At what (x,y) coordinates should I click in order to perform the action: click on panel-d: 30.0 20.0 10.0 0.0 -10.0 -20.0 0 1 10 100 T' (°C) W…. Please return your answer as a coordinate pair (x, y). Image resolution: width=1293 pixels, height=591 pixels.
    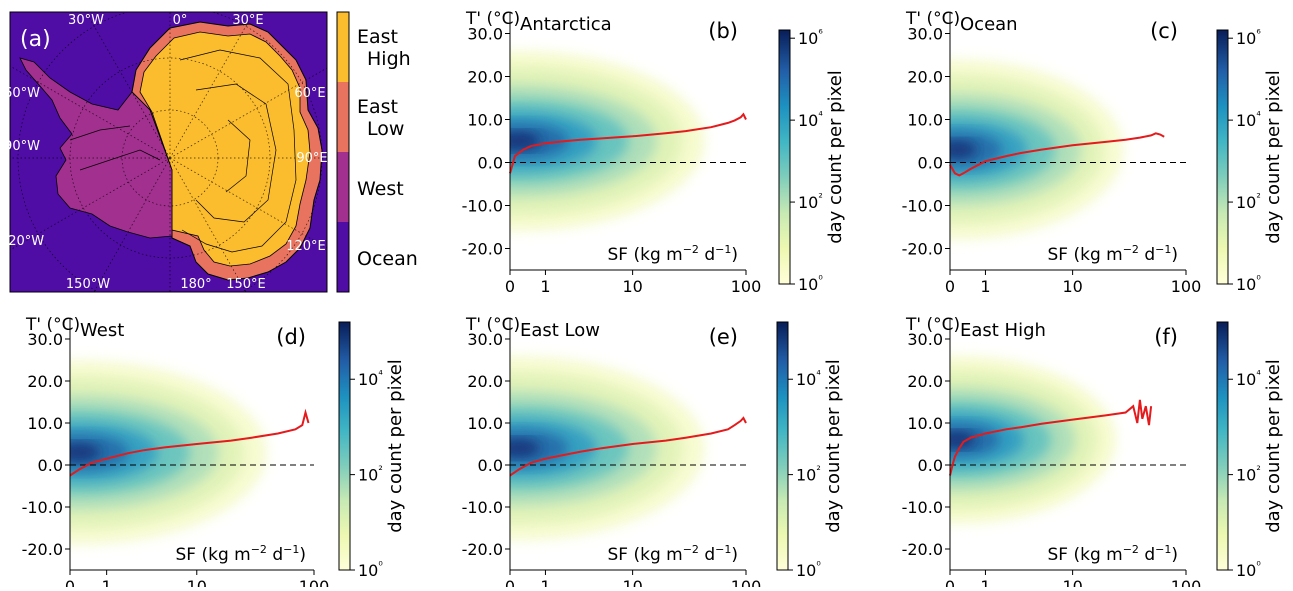
    Looking at the image, I should click on (214, 453).